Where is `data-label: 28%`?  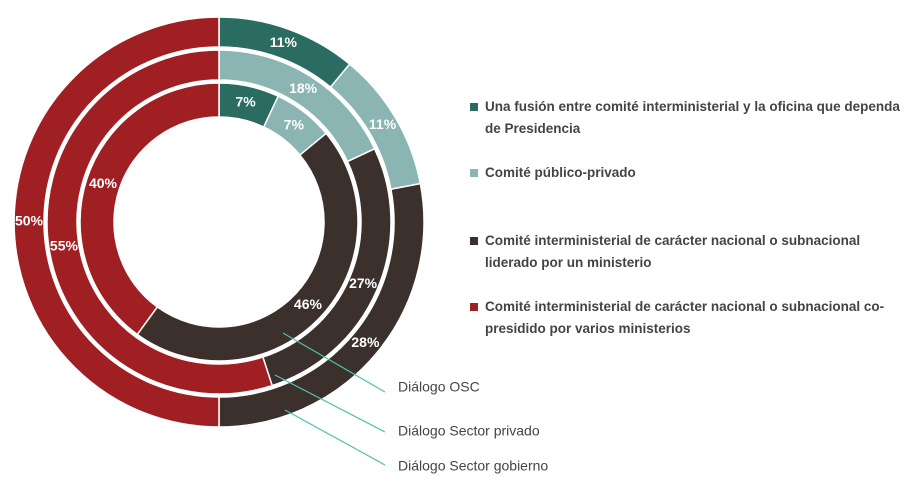
data-label: 28% is located at coordinates (365, 342).